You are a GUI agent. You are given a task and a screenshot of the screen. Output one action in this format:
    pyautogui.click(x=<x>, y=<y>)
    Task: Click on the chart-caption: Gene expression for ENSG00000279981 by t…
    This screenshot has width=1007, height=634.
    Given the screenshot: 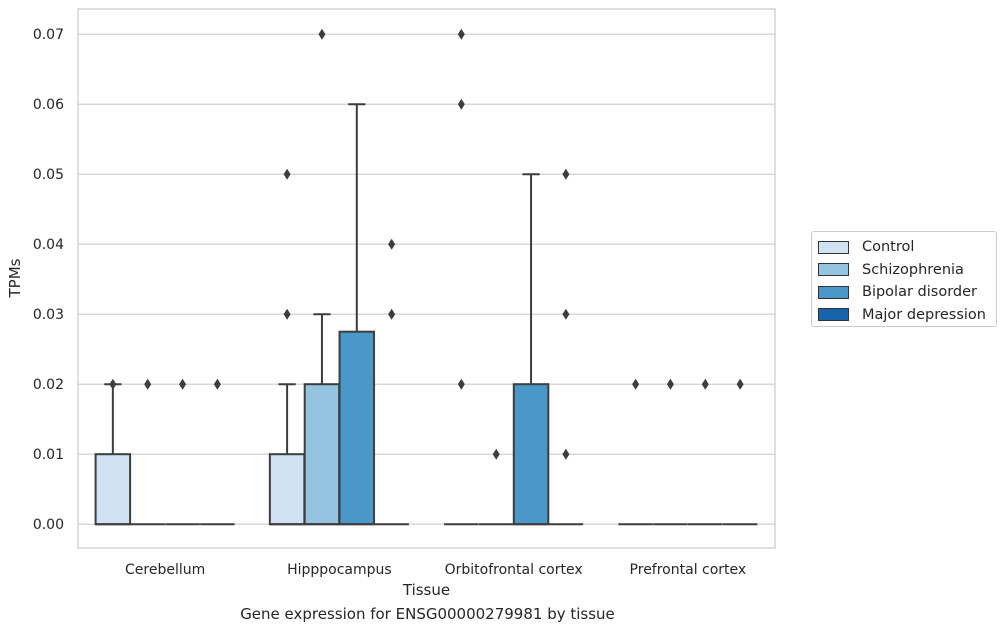 What is the action you would take?
    pyautogui.click(x=427, y=614)
    